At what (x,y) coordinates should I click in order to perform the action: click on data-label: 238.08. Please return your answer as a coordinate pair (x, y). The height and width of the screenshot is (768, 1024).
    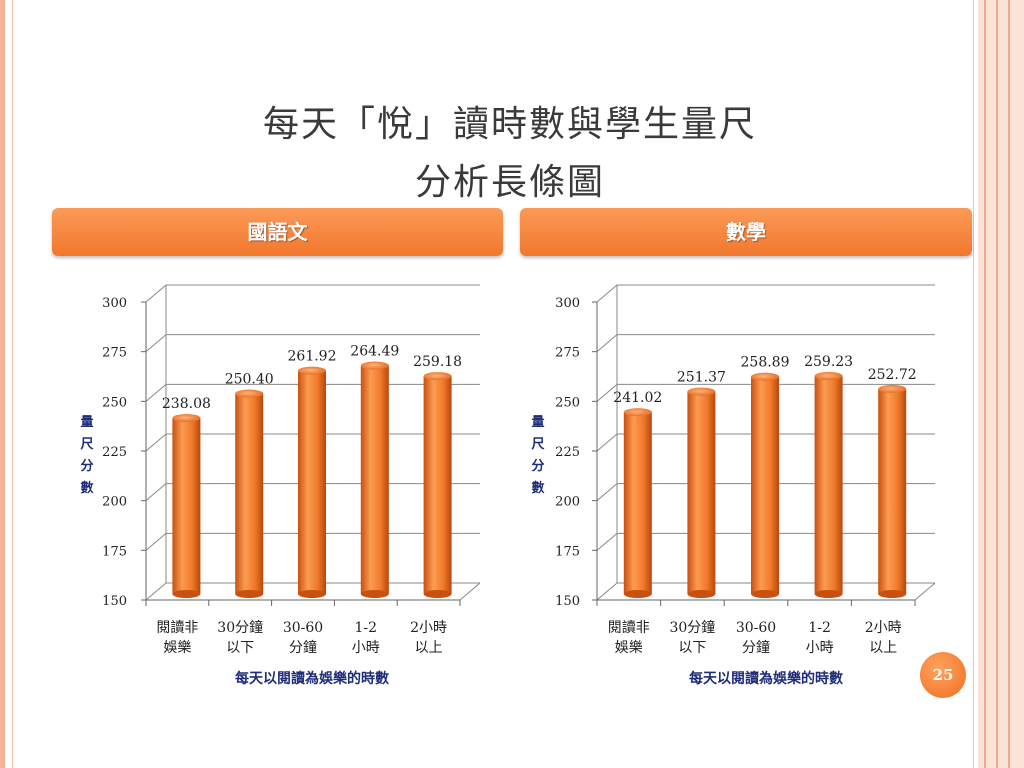
    Looking at the image, I should click on (186, 404).